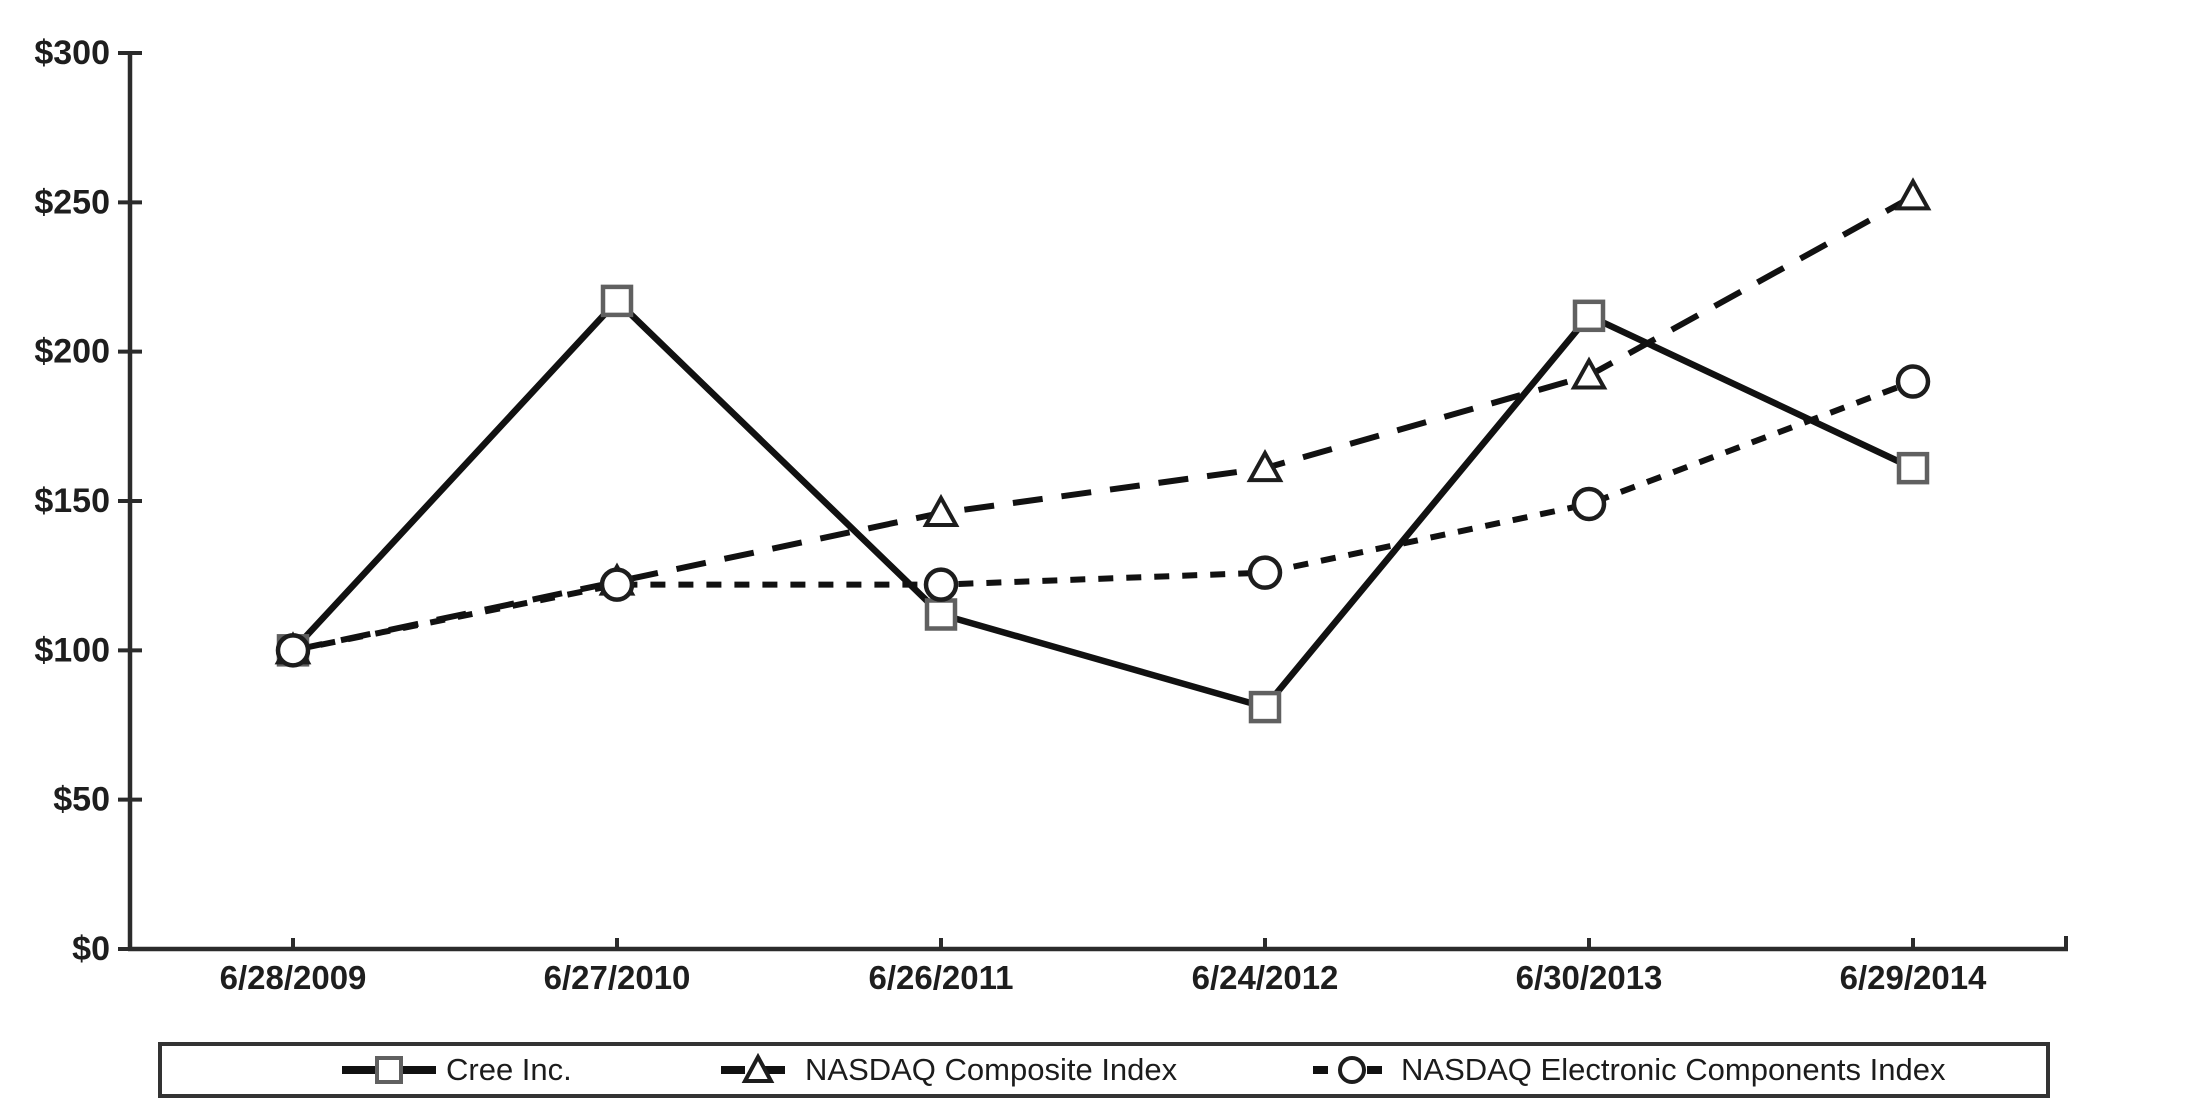 The height and width of the screenshot is (1114, 2192). What do you see at coordinates (1265, 977) in the screenshot?
I see `x-axis-tick-label: 6/24/2012` at bounding box center [1265, 977].